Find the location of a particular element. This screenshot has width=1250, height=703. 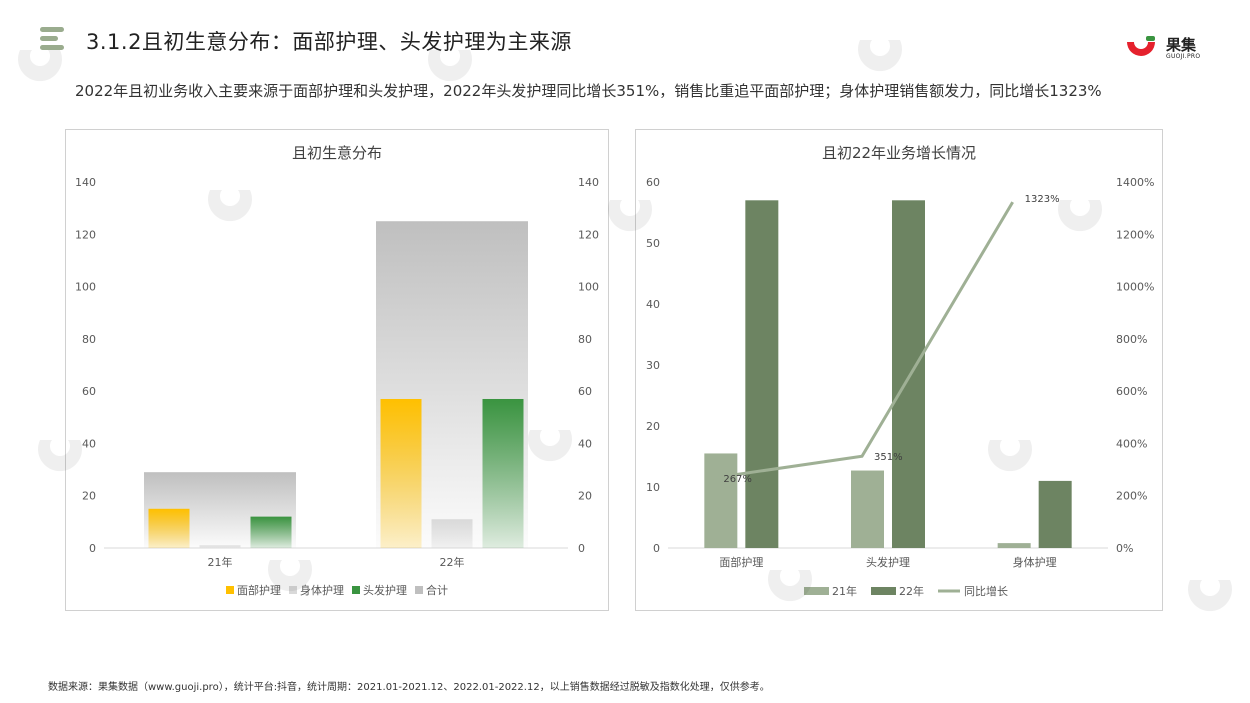

legend-label: 同比增长 is located at coordinates (986, 591).